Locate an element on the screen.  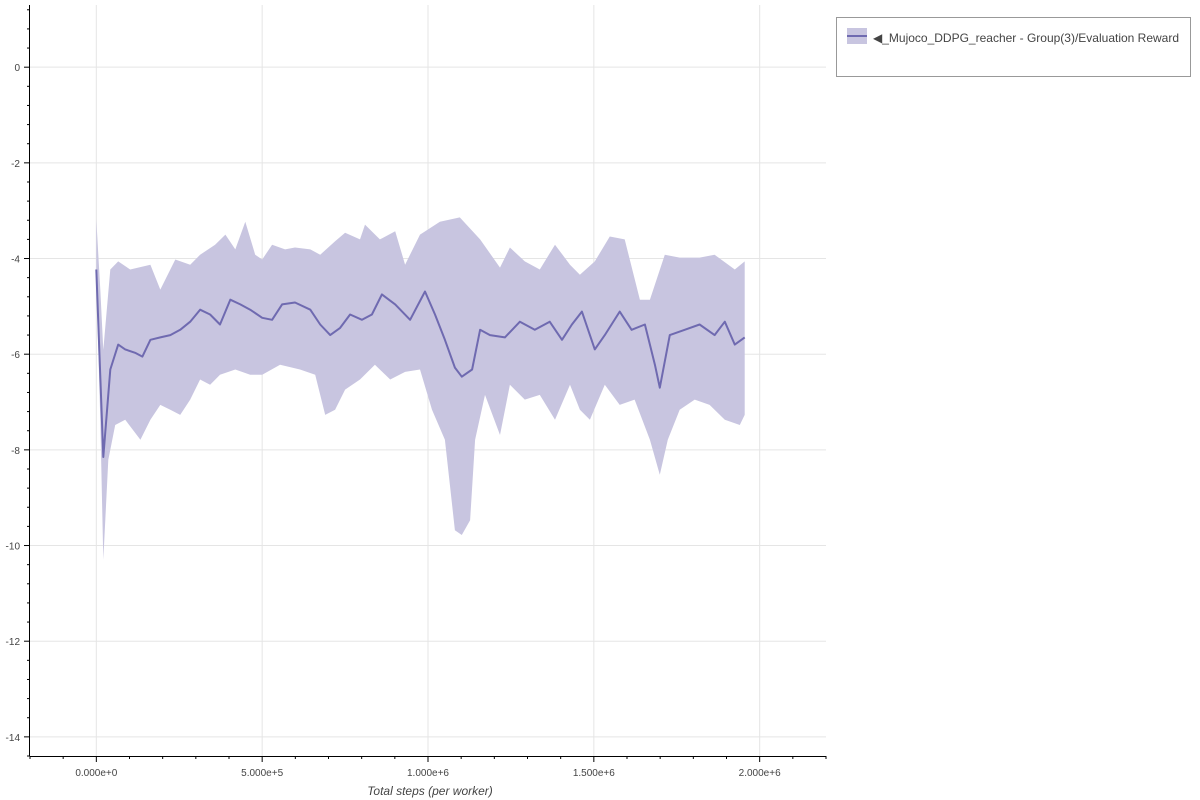
x-tick-label: 1.000e+6 is located at coordinates (428, 773).